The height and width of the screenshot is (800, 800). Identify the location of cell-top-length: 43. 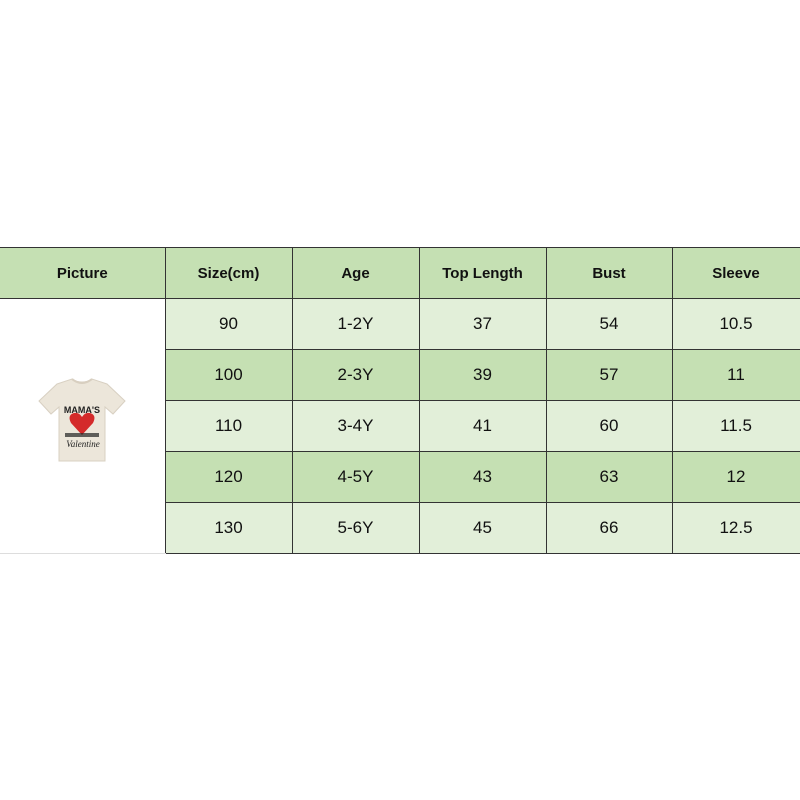
(482, 477).